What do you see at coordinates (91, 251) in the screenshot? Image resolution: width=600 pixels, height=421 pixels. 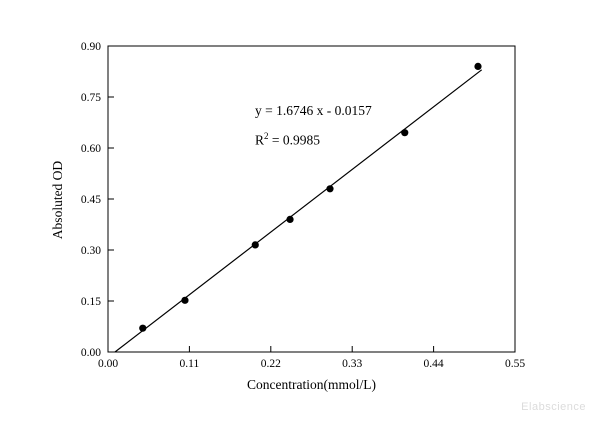 I see `y-tick-label: 0.30` at bounding box center [91, 251].